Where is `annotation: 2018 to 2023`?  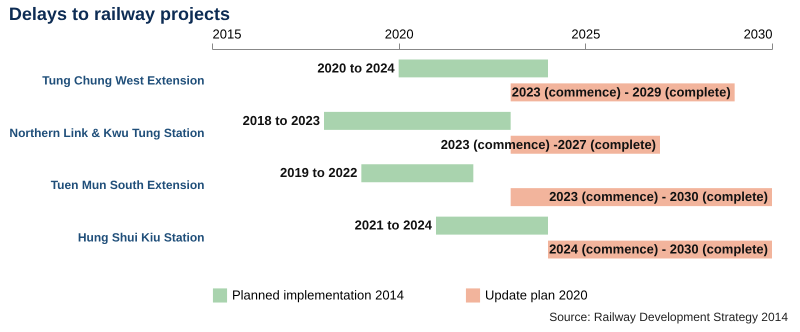
annotation: 2018 to 2023 is located at coordinates (281, 120).